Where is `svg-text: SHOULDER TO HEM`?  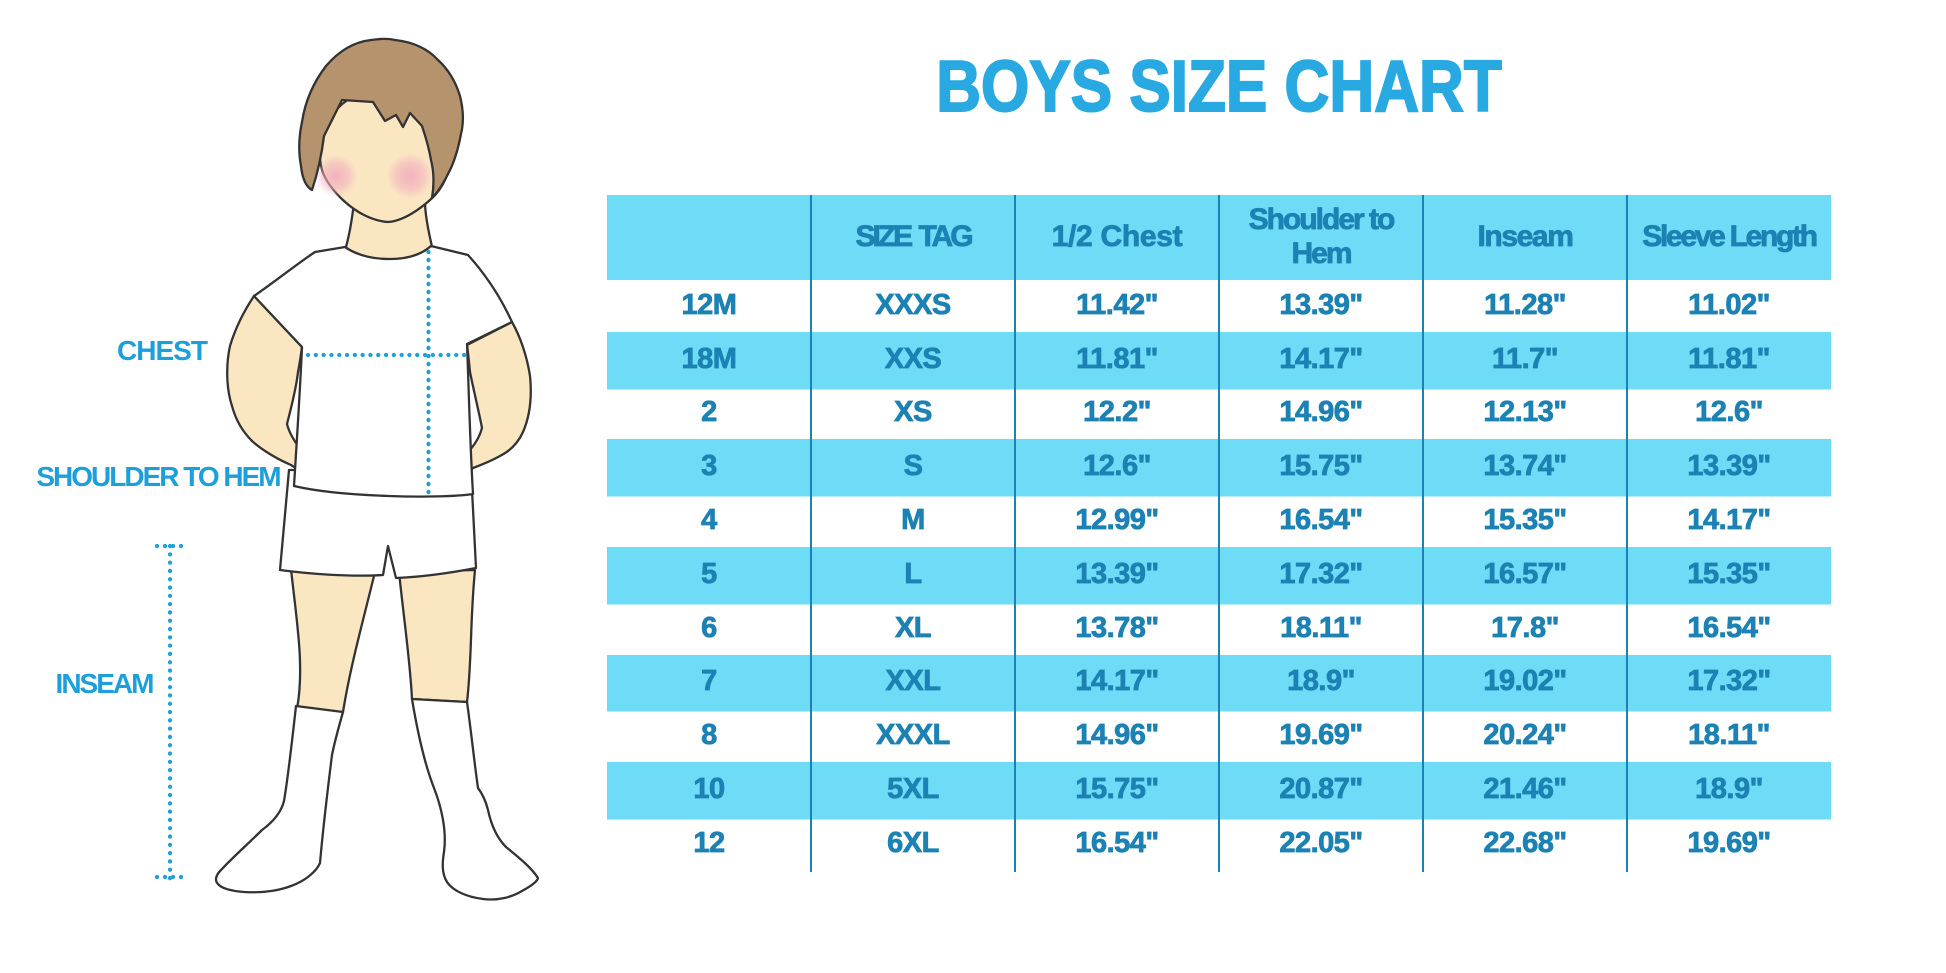
svg-text: SHOULDER TO HEM is located at coordinates (158, 476).